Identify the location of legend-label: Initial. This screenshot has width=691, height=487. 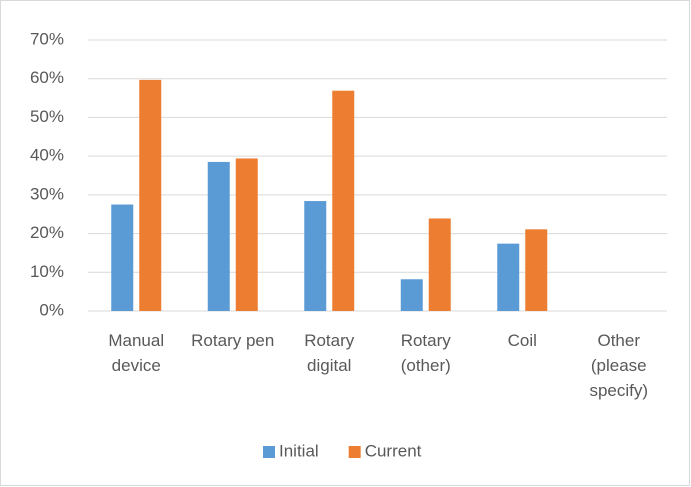
(299, 450).